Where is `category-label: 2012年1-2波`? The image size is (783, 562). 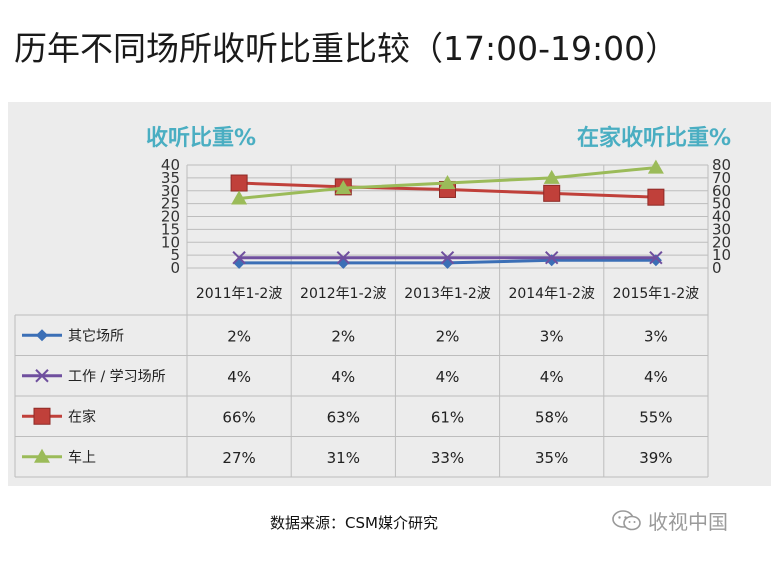
category-label: 2012年1-2波 is located at coordinates (343, 294).